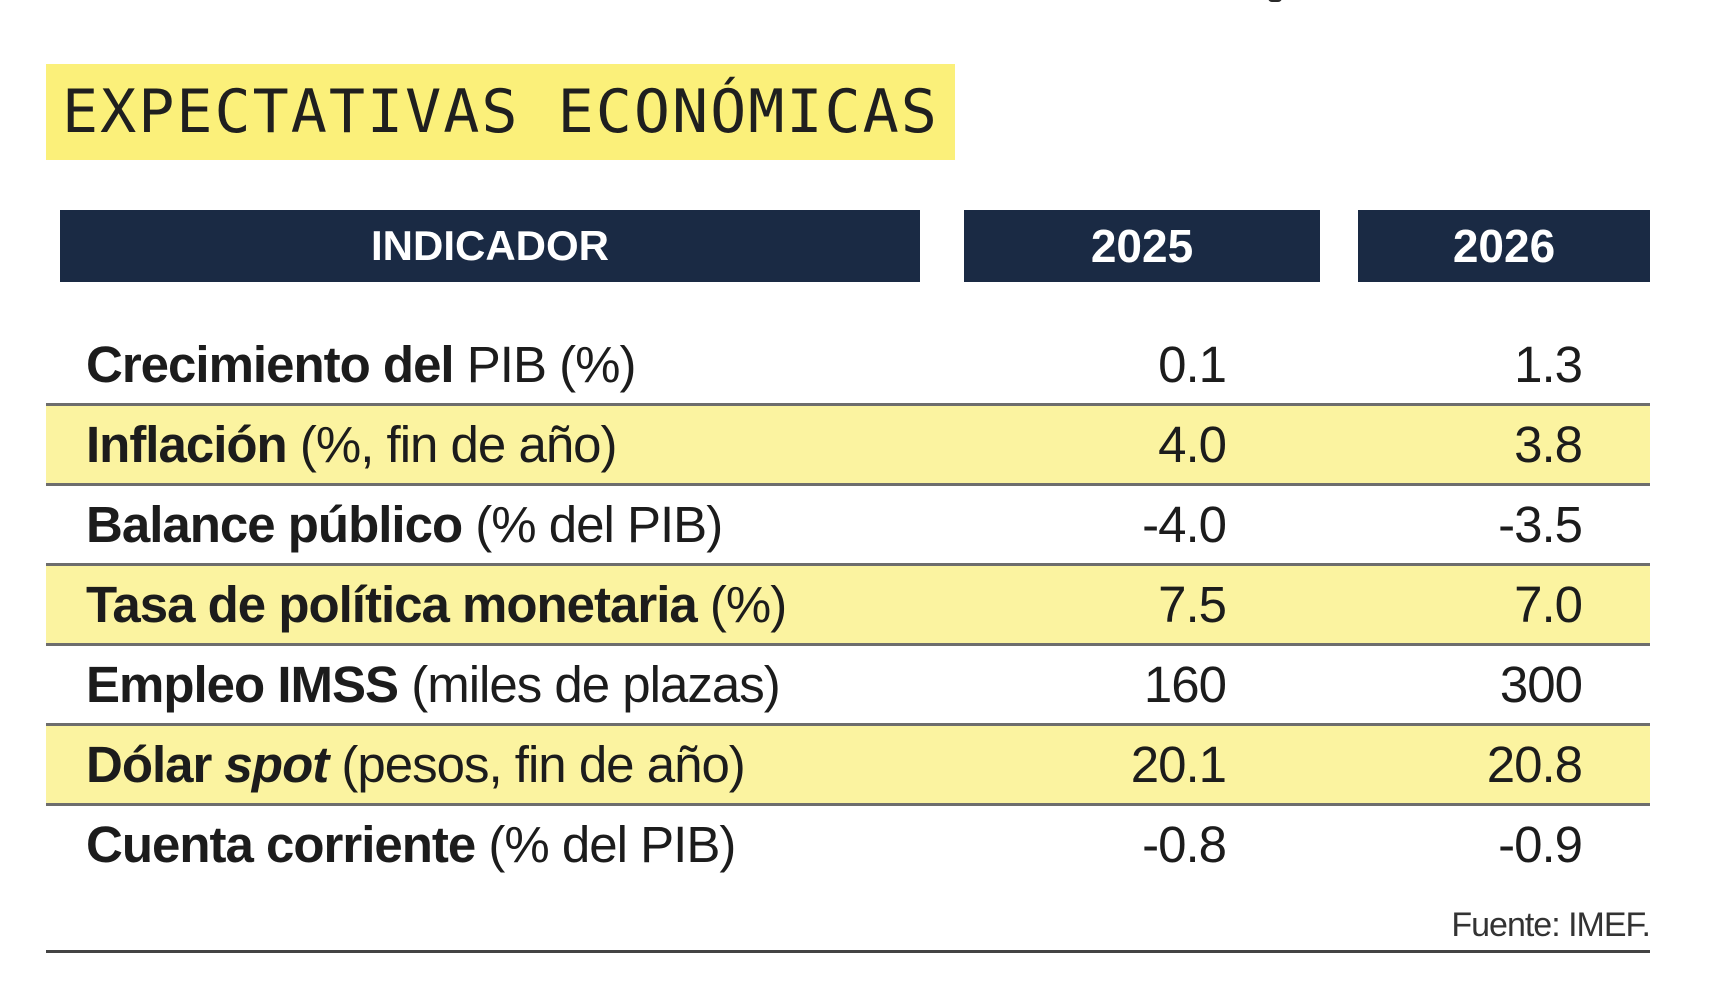 The height and width of the screenshot is (1000, 1726). What do you see at coordinates (411, 844) in the screenshot?
I see `row-label: Cuenta corriente (% del PIB)` at bounding box center [411, 844].